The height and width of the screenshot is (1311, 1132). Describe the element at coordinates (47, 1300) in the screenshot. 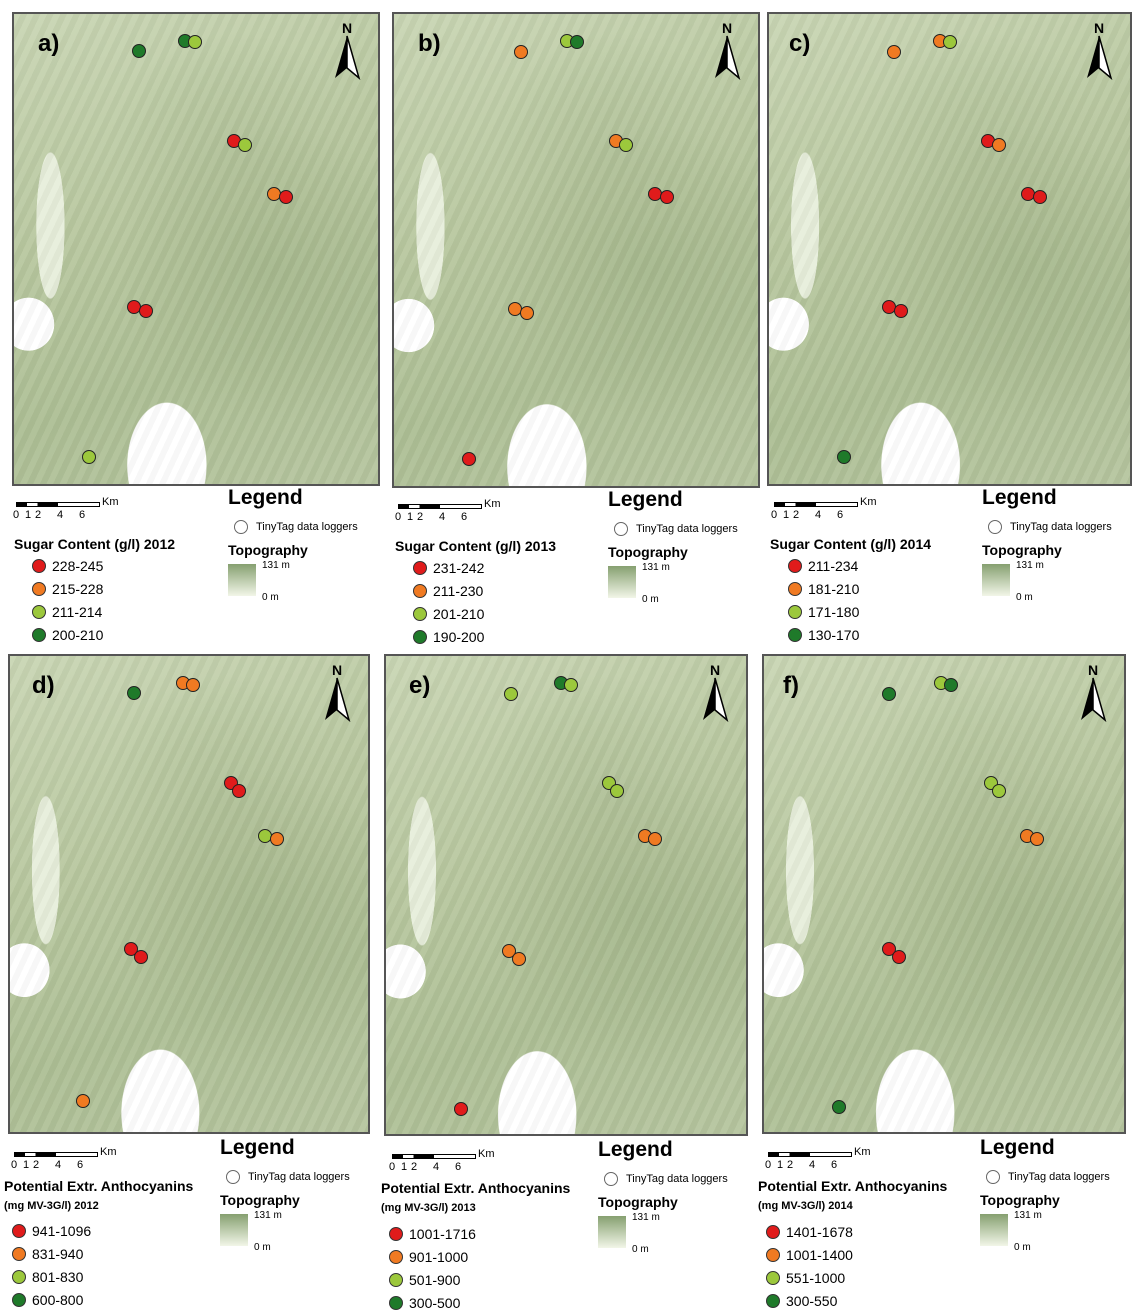

I see `legend-class: 600-800` at that location.